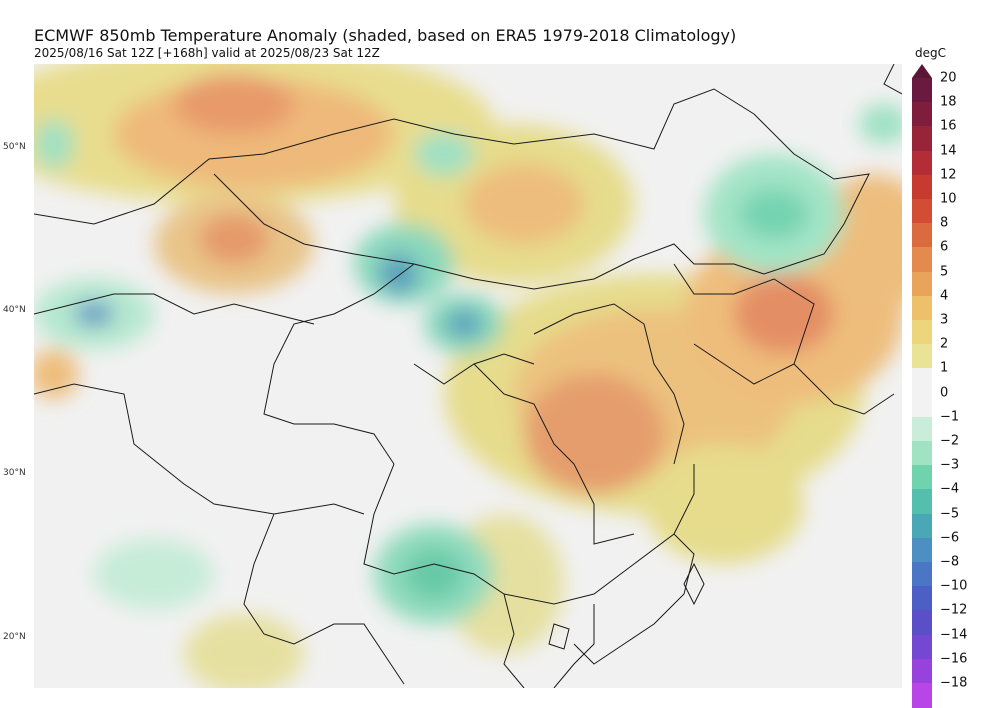 The image size is (987, 708). I want to click on colorbar-tick-label: 20, so click(948, 78).